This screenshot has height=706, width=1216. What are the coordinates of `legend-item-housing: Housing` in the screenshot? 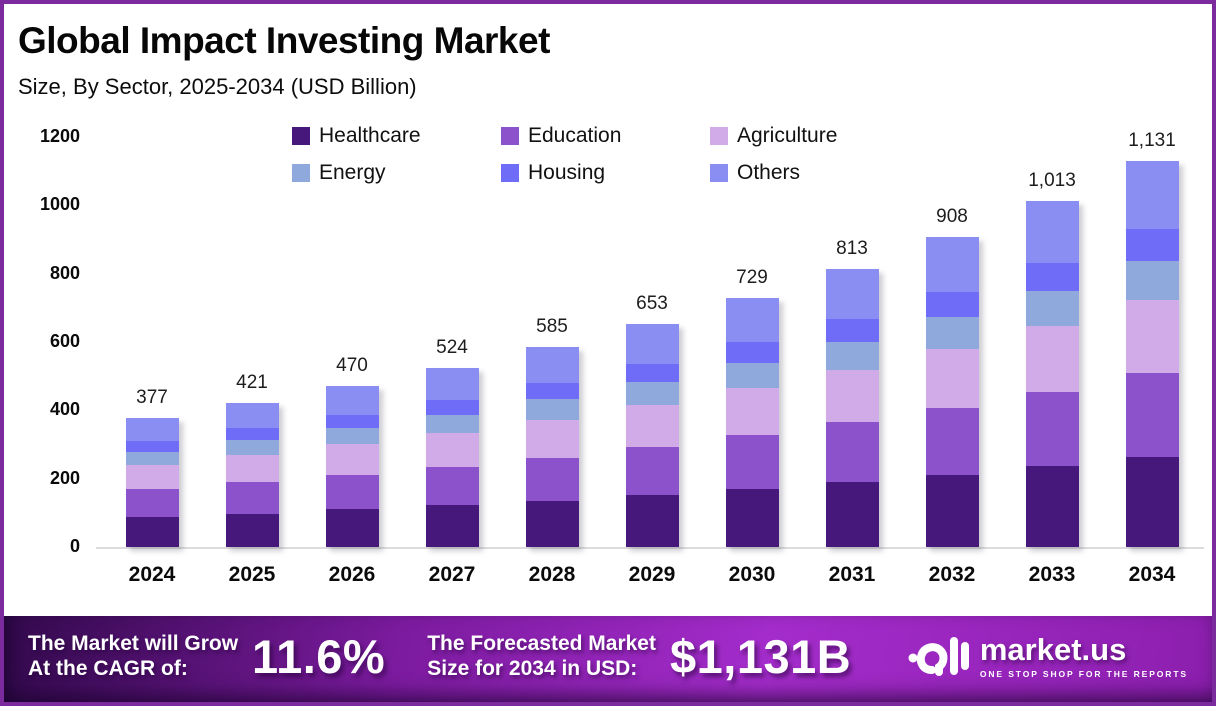 It's located at (605, 173).